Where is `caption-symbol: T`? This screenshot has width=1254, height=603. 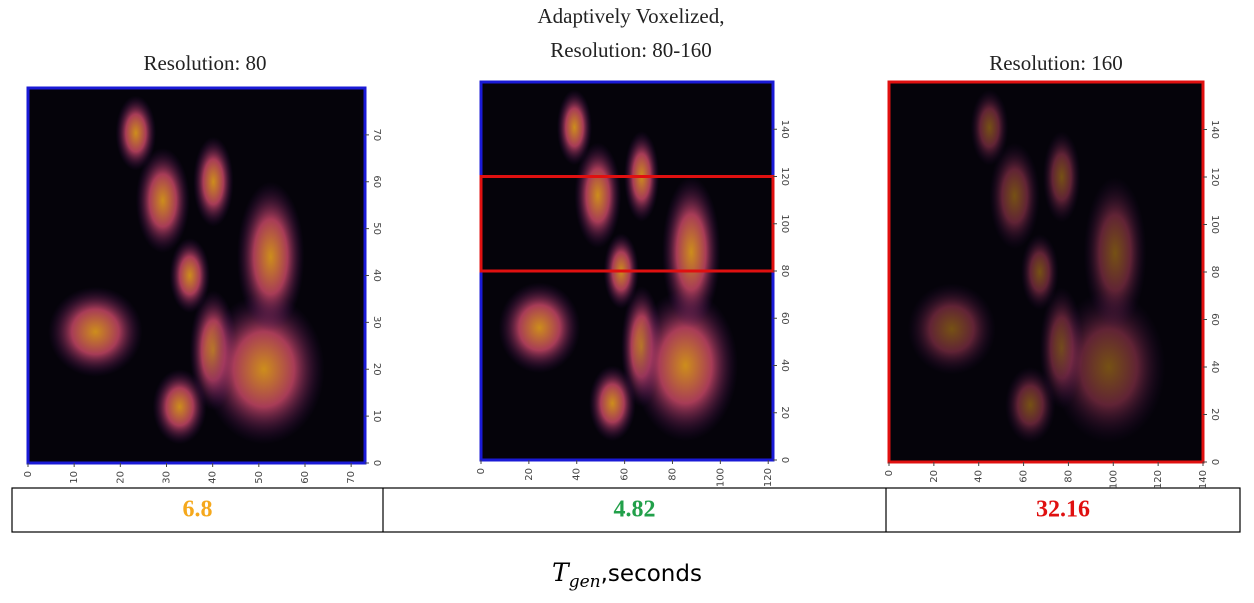 caption-symbol: T is located at coordinates (561, 572).